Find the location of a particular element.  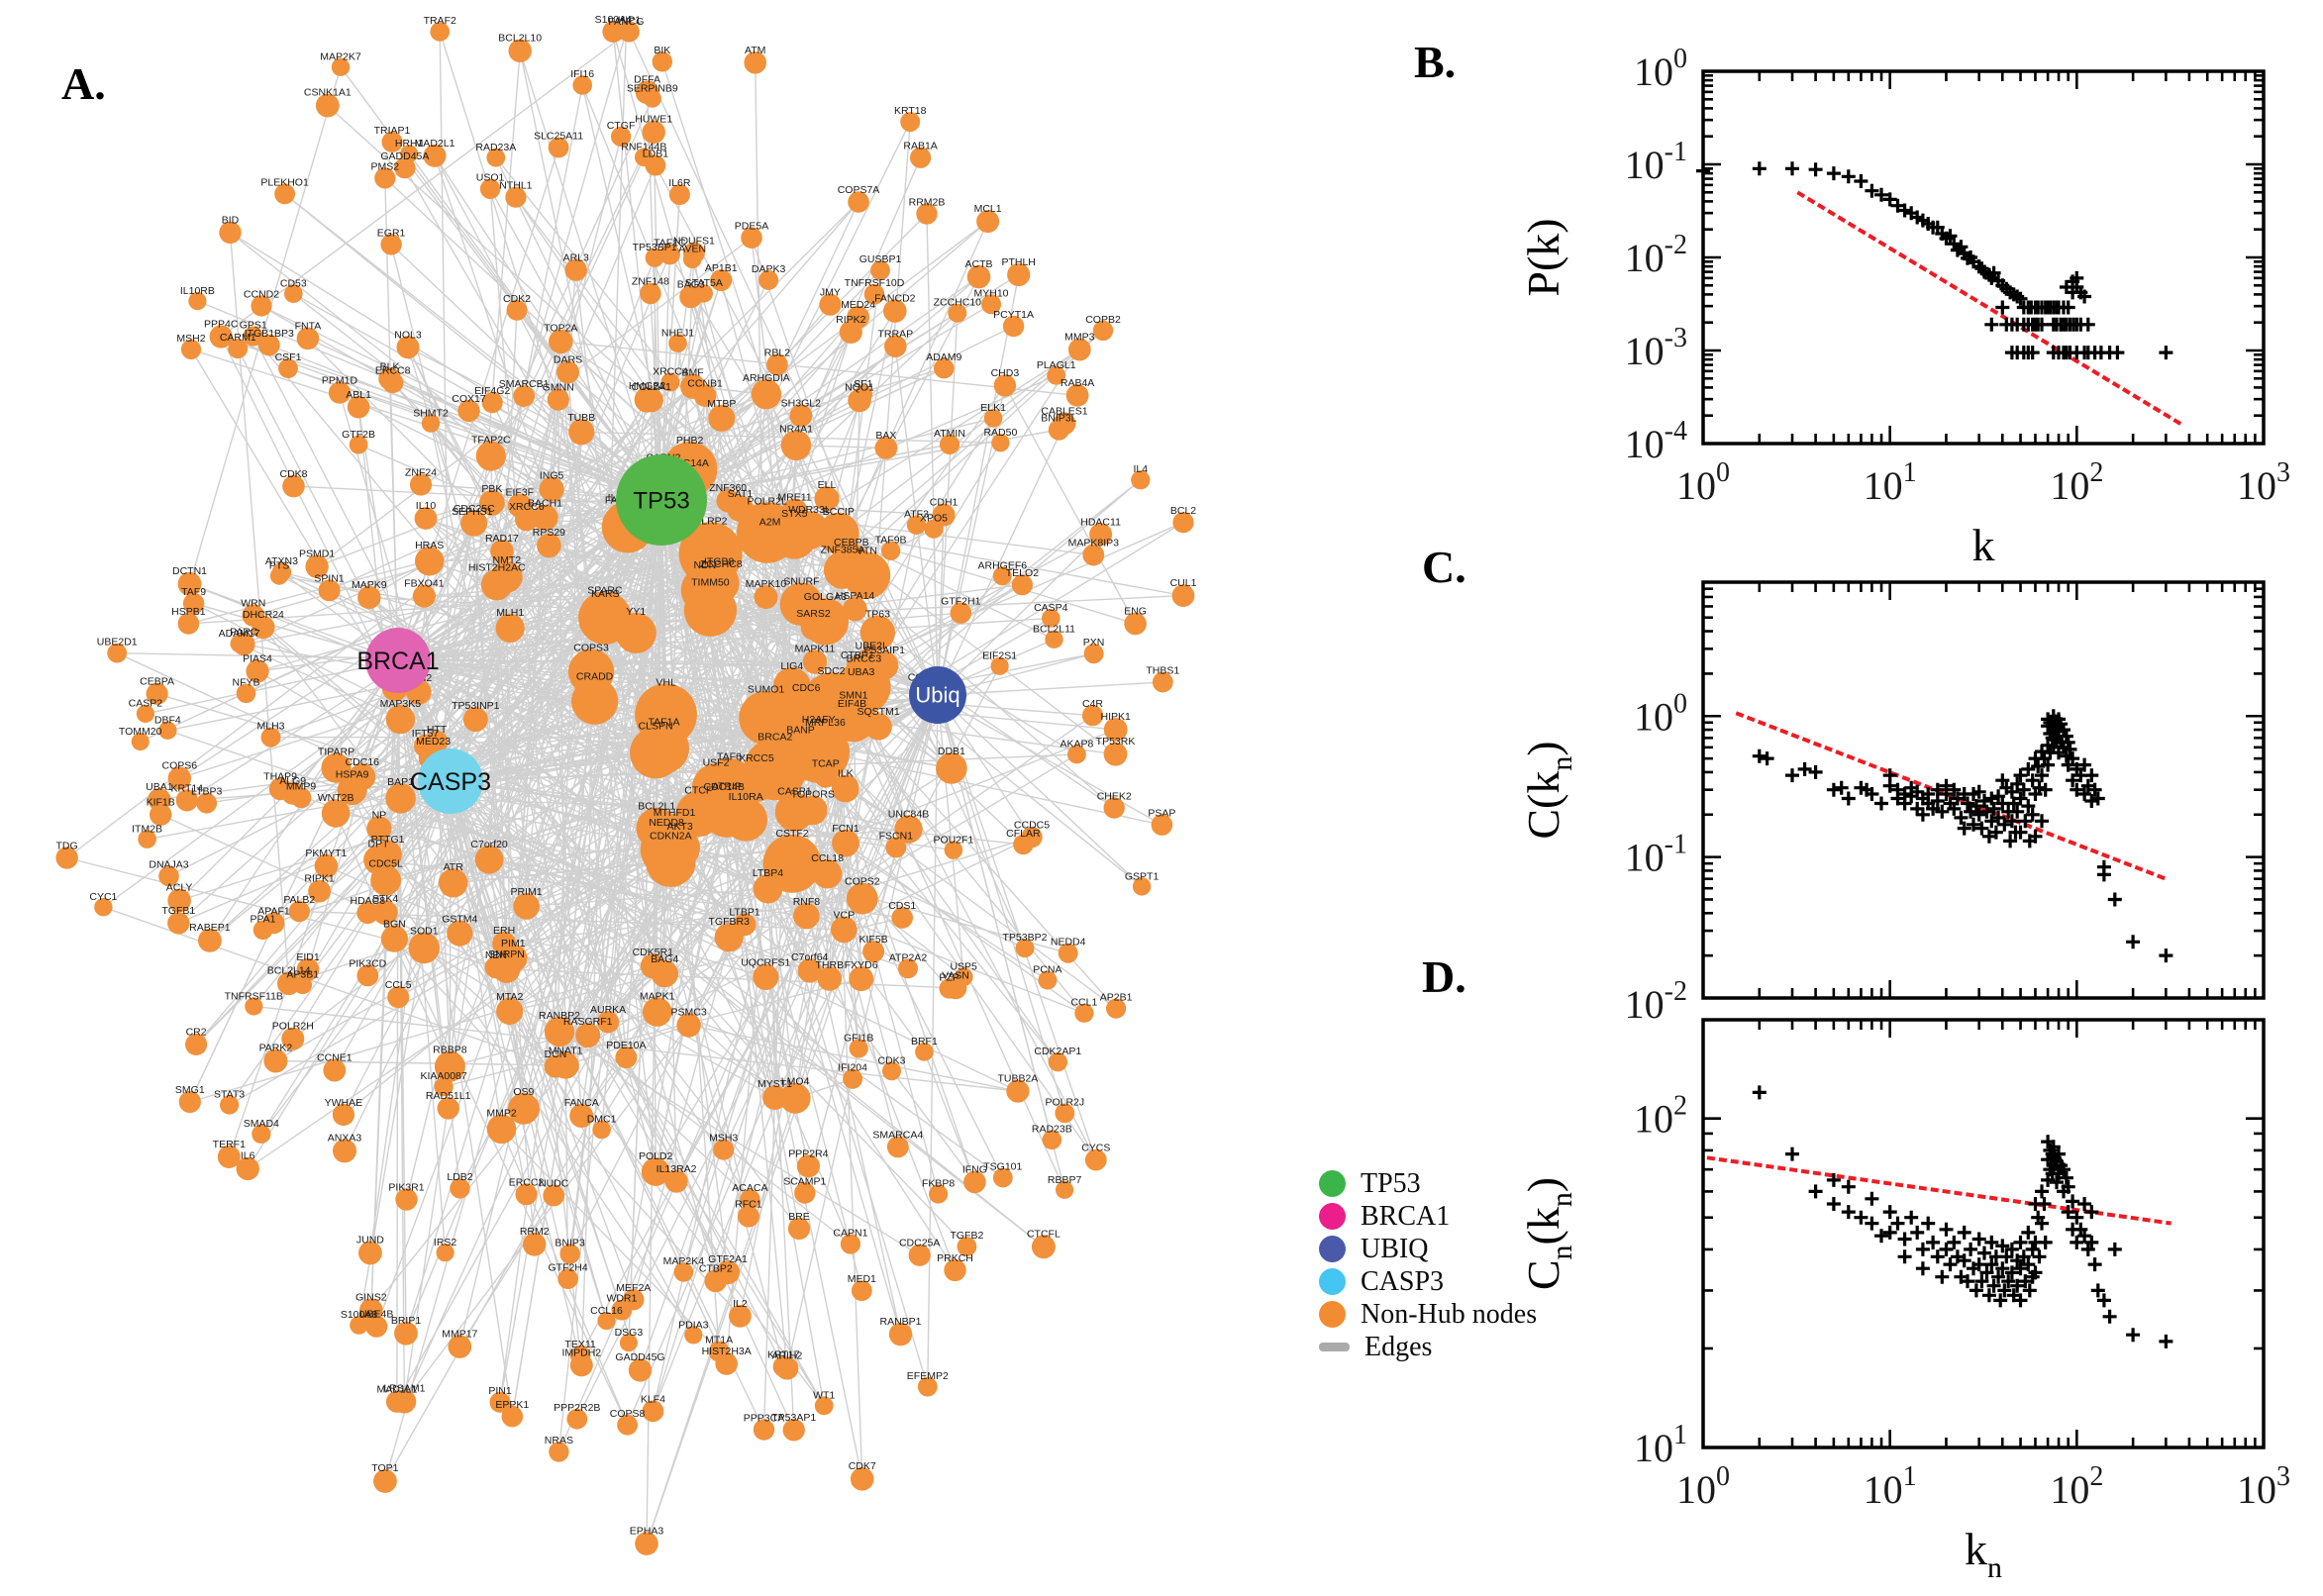

node-label: FXYD6 is located at coordinates (862, 965).